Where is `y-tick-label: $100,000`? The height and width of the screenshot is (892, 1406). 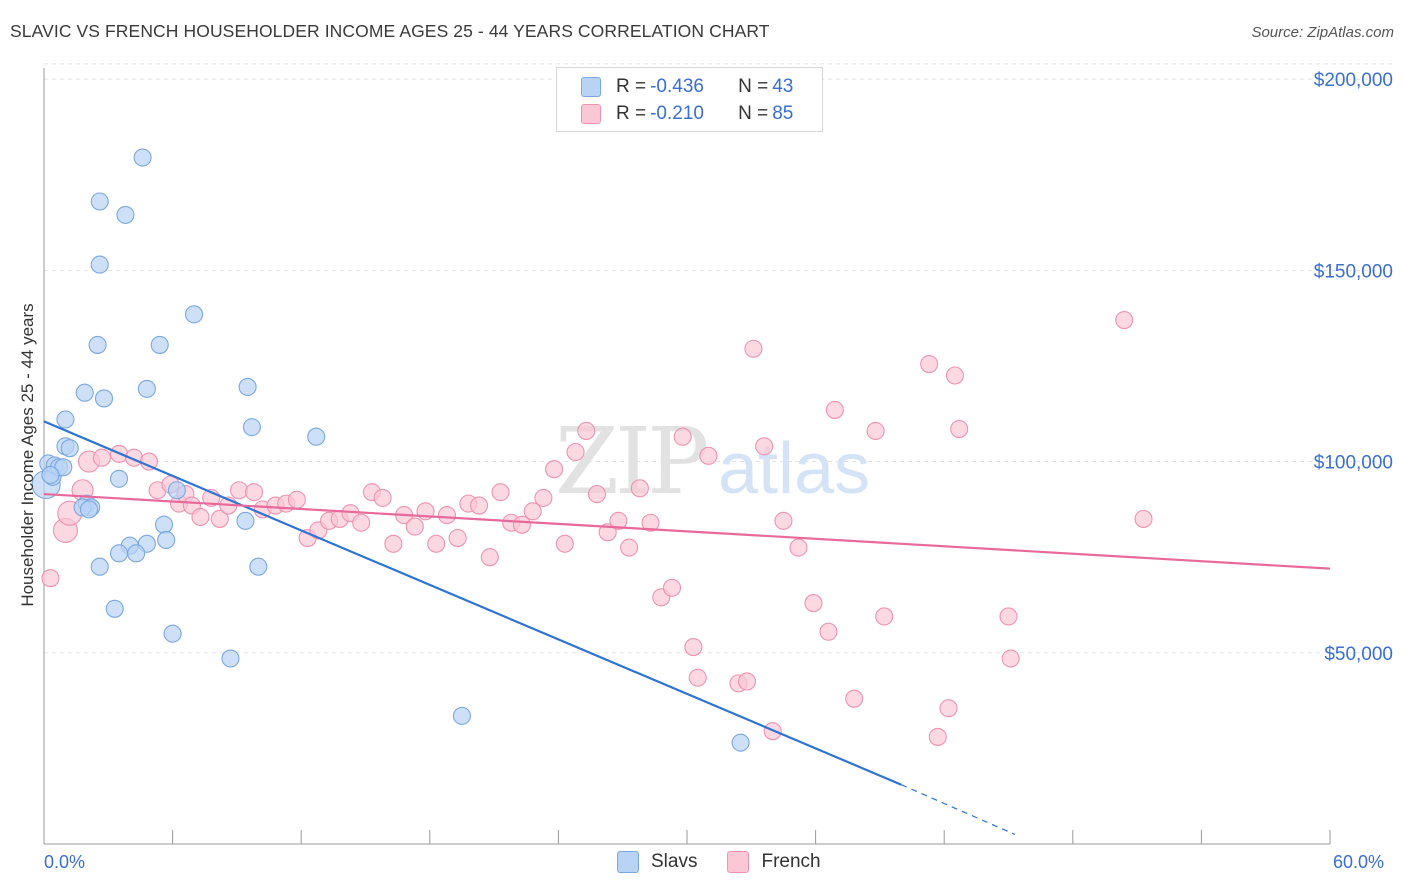 y-tick-label: $100,000 is located at coordinates (1353, 463).